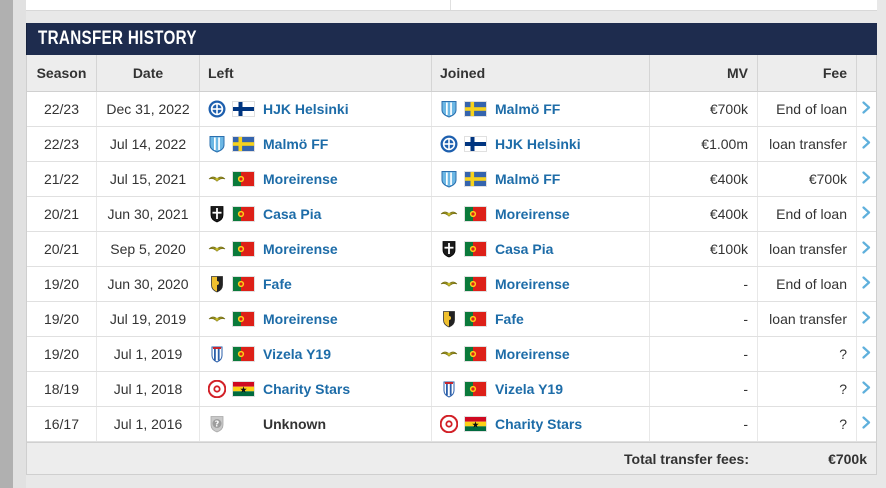 This screenshot has height=488, width=886. Describe the element at coordinates (541, 73) in the screenshot. I see `col-header-joined: Joined` at that location.